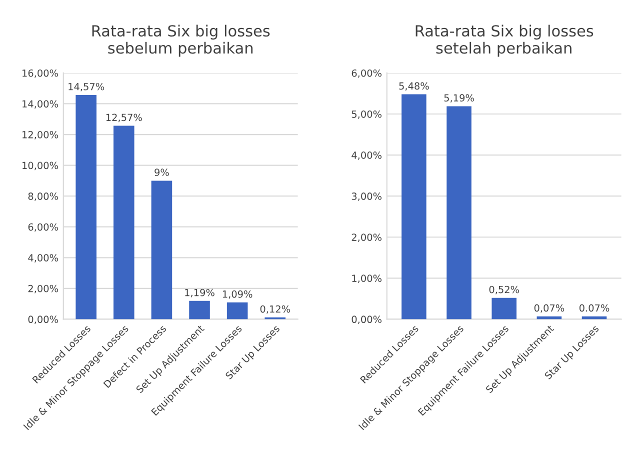  What do you see at coordinates (199, 293) in the screenshot?
I see `data-label: 1,19%` at bounding box center [199, 293].